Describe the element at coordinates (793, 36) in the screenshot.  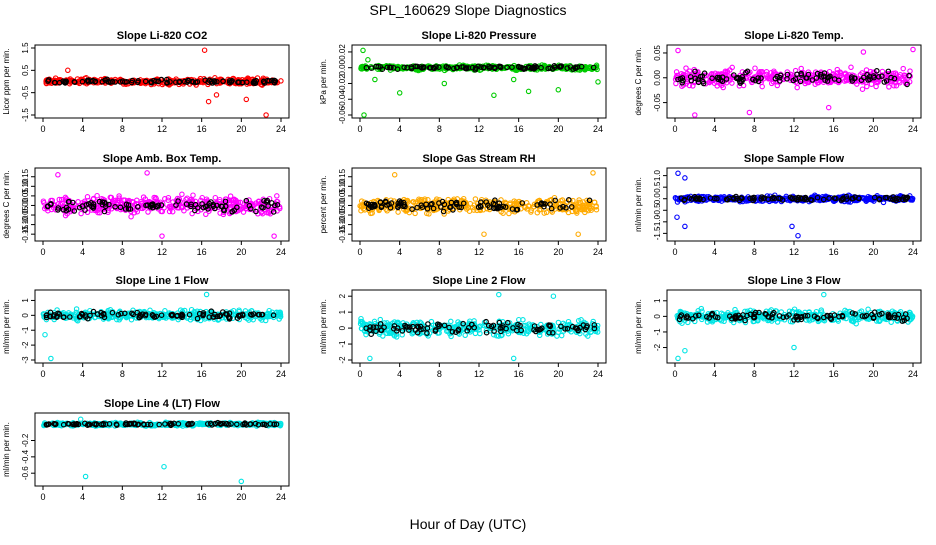
I see `panel-title: Slope Li-820 Temp.` at that location.